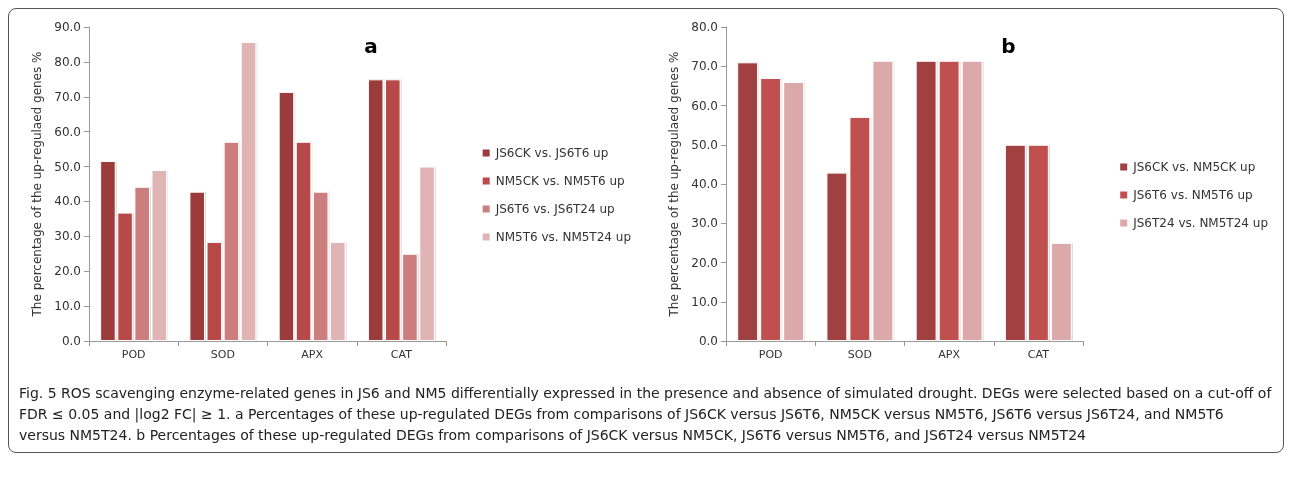 The height and width of the screenshot is (497, 1292). I want to click on legend-label: JS6CK vs. JS6T6 up, so click(551, 153).